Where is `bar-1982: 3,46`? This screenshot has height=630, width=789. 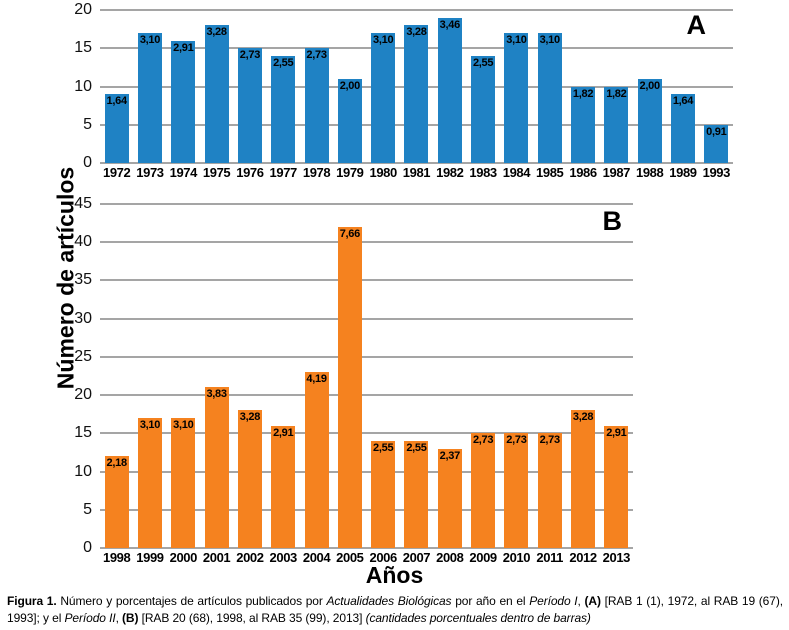
bar-1982: 3,46 is located at coordinates (449, 90).